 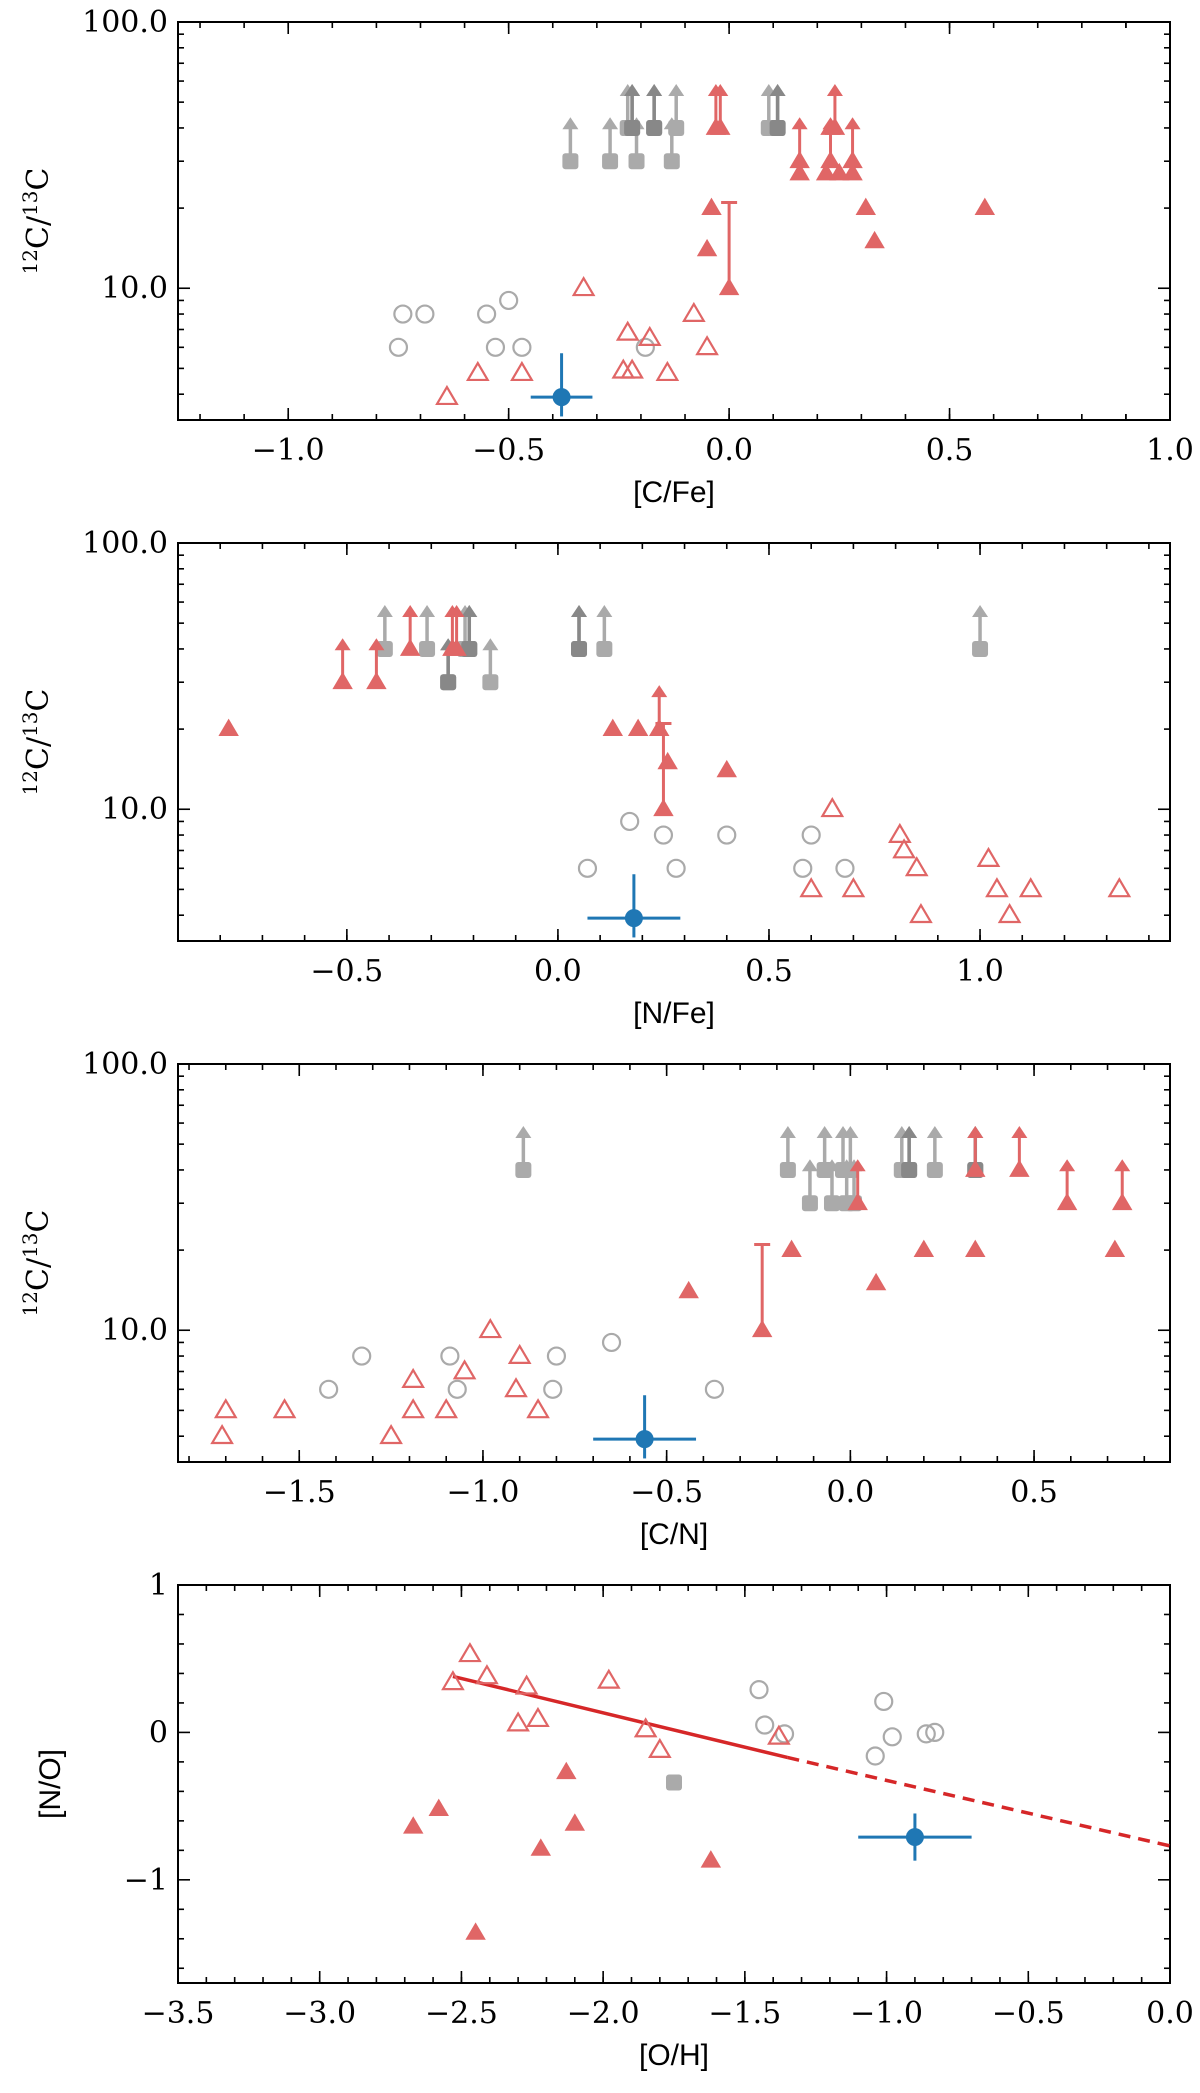 I want to click on y-label-text: C/, so click(x=38, y=1274).